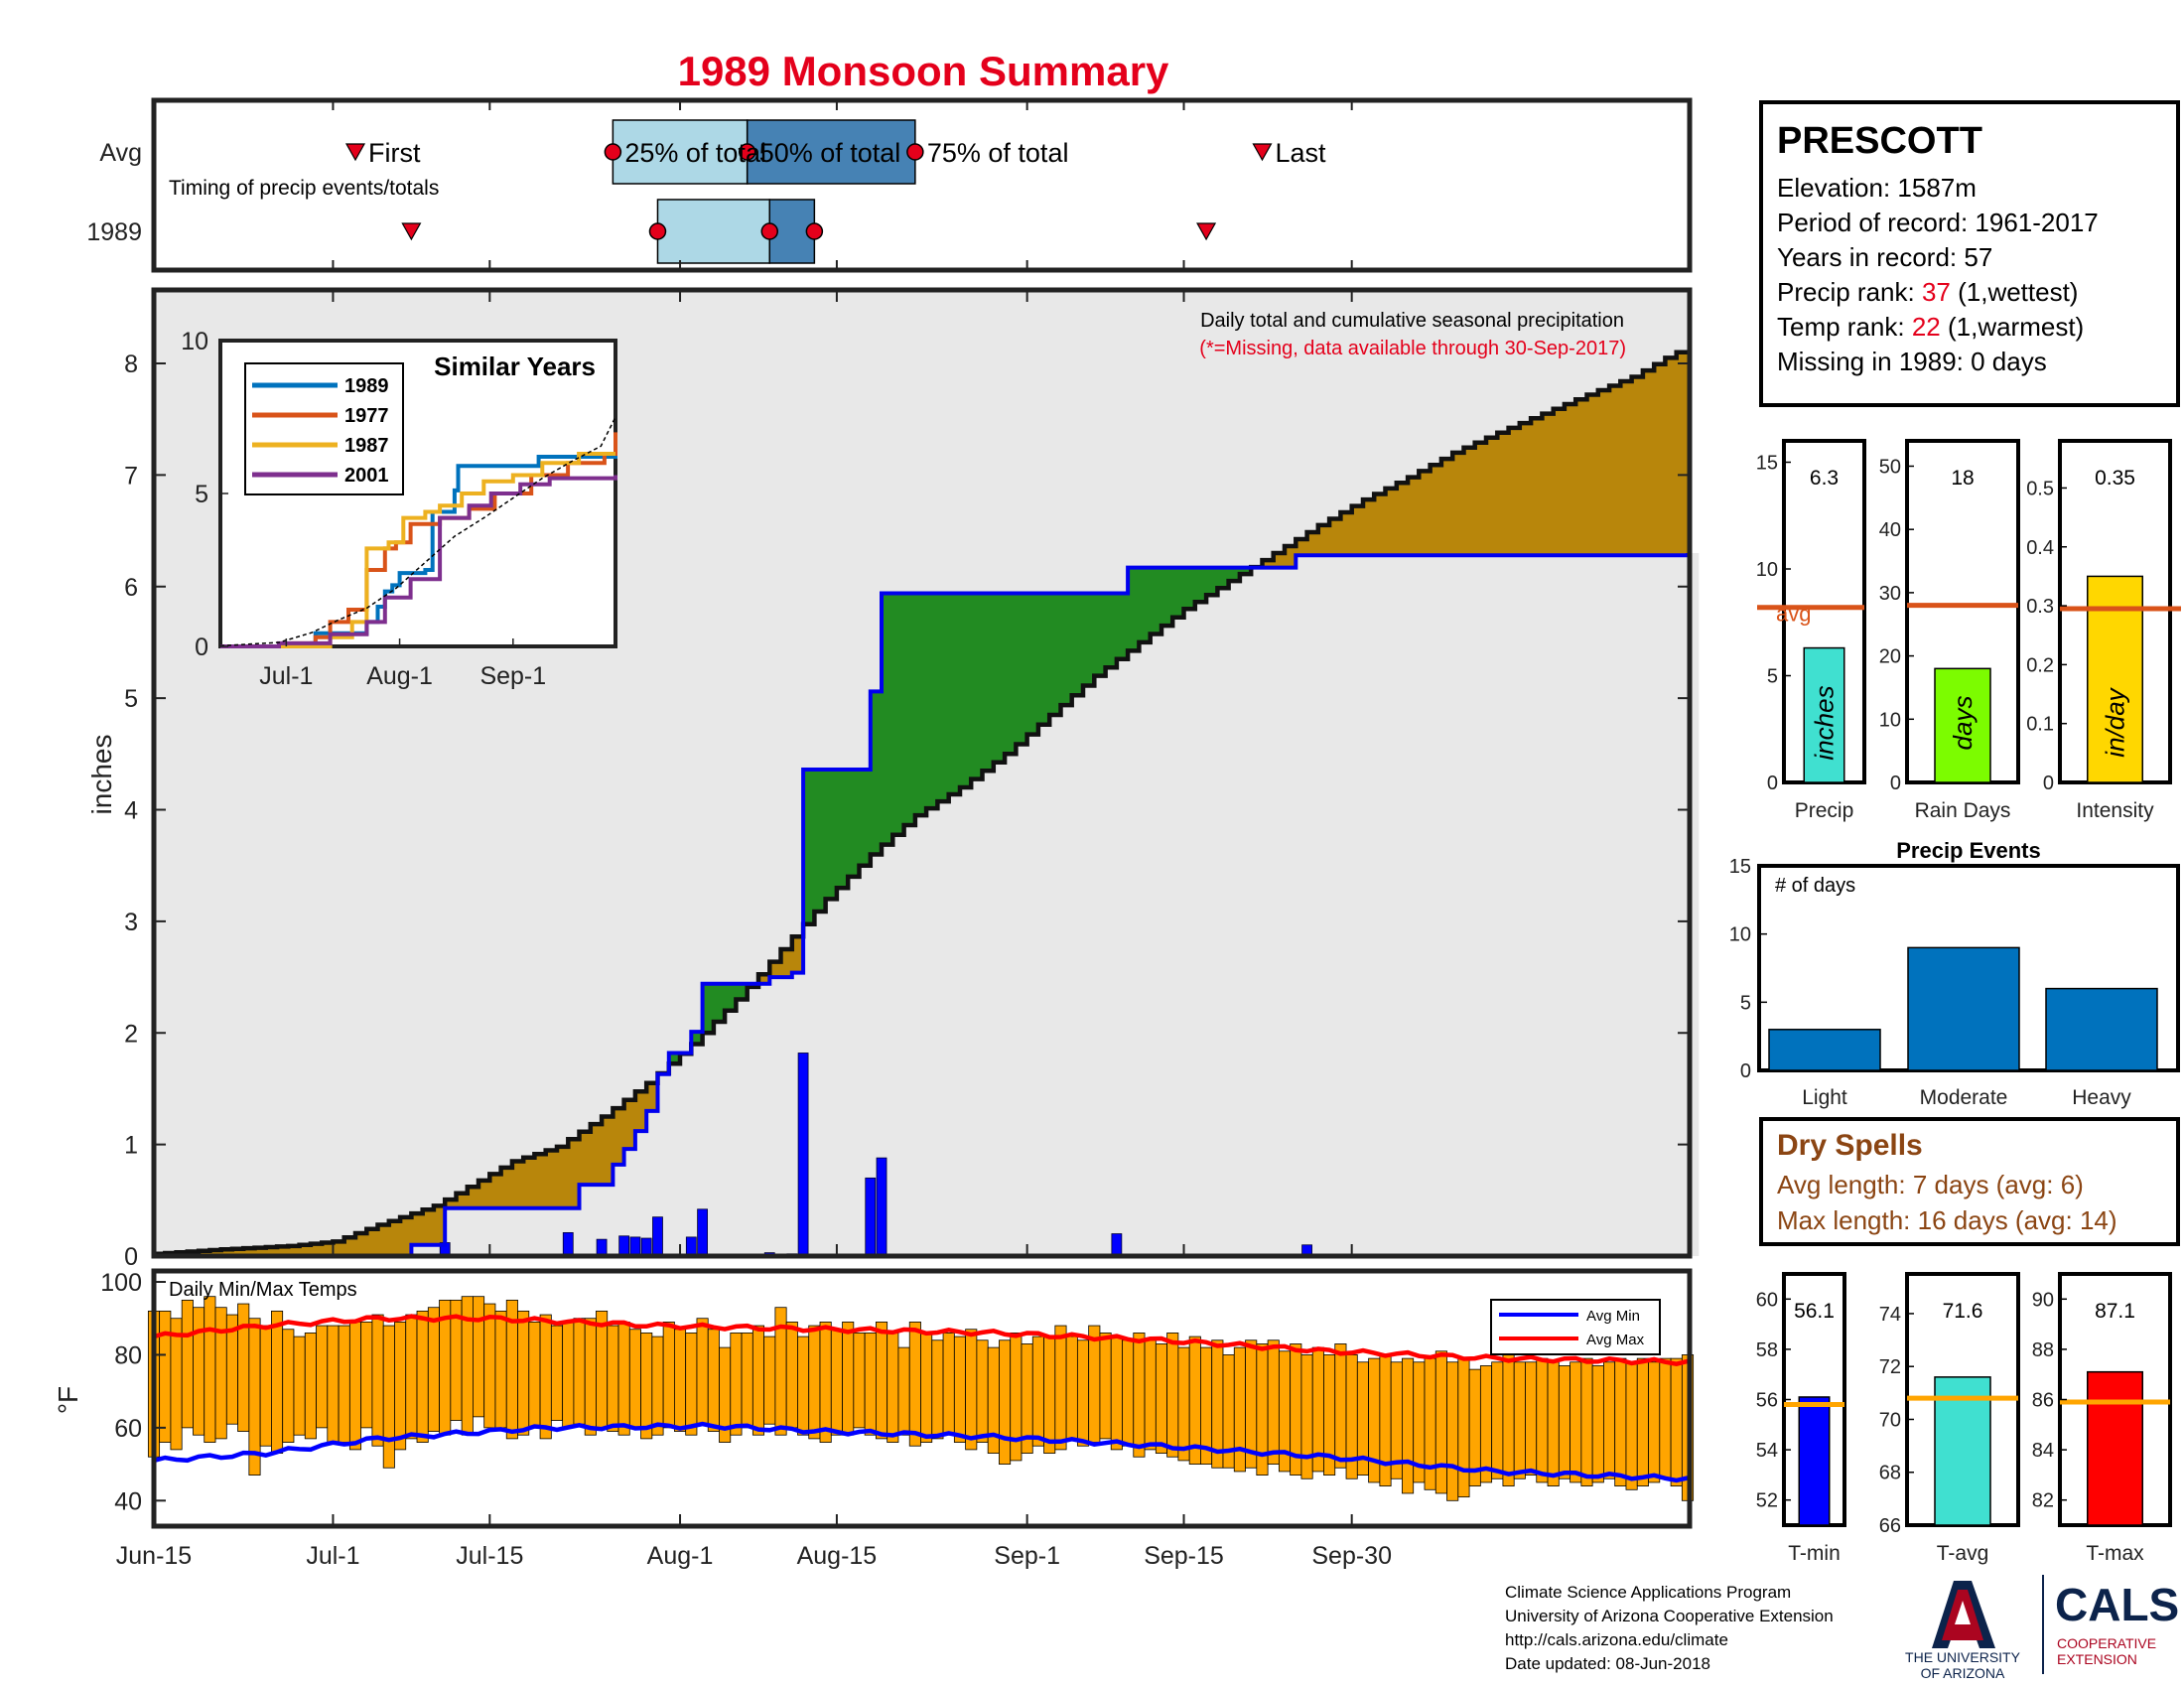  I want to click on inset-ytick-label: 5, so click(201, 494).